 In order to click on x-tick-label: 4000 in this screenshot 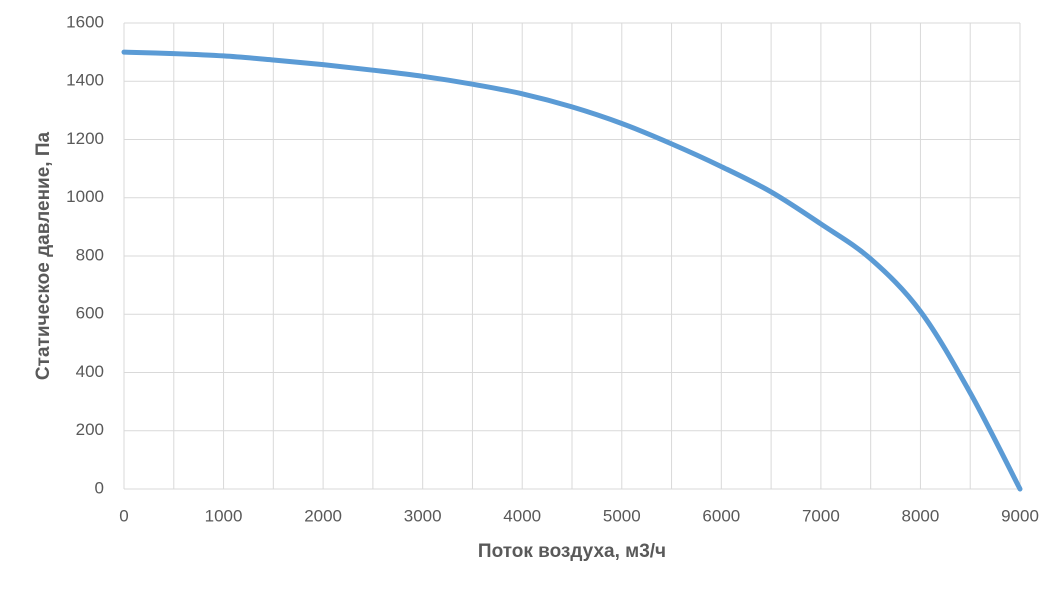, I will do `click(522, 515)`.